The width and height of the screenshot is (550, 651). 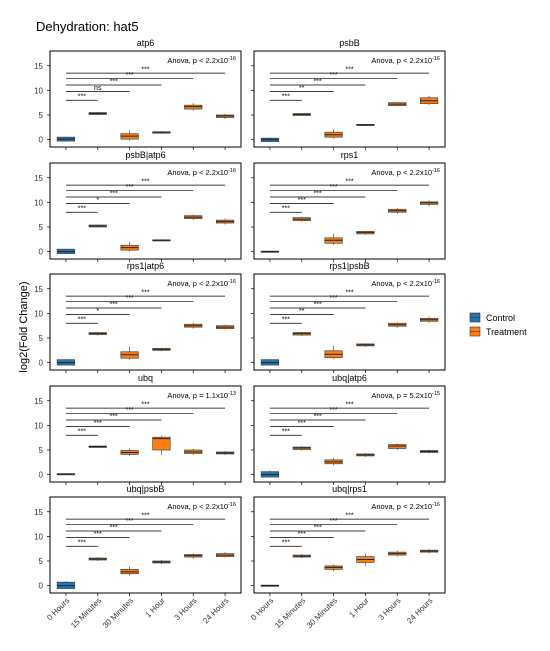 What do you see at coordinates (146, 489) in the screenshot?
I see `panel-title: ubq|psbB` at bounding box center [146, 489].